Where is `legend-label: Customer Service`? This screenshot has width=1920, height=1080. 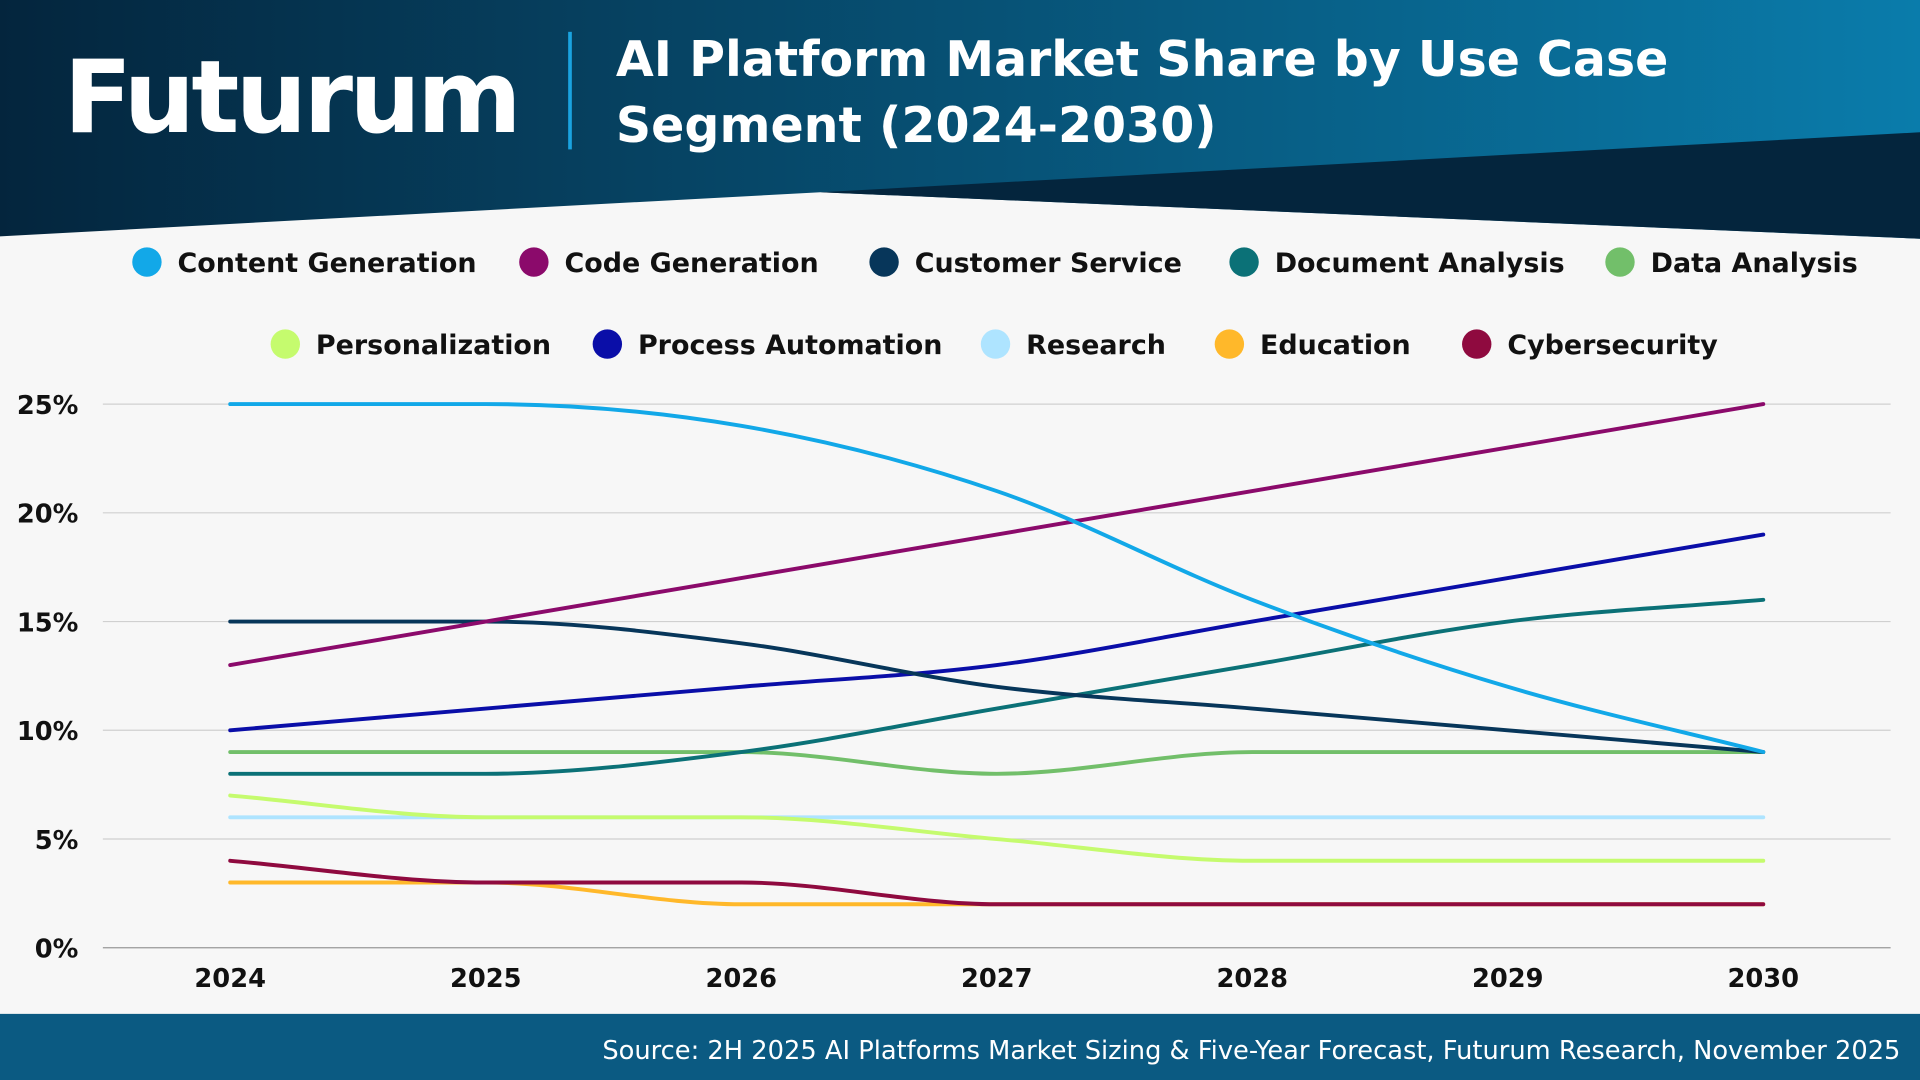
legend-label: Customer Service is located at coordinates (1048, 263).